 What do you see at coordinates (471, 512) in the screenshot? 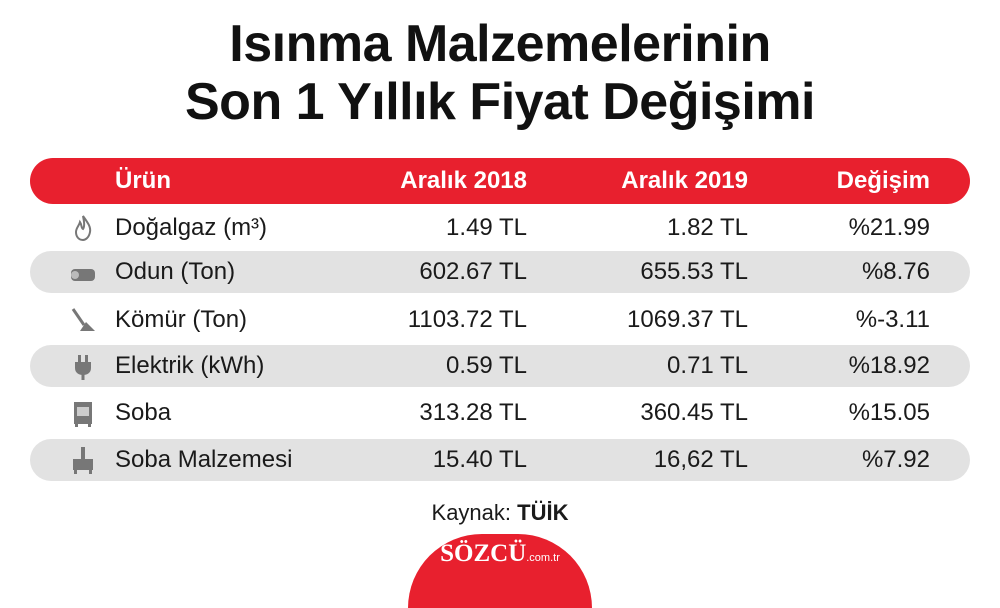
I see `source-label: Kaynak:` at bounding box center [471, 512].